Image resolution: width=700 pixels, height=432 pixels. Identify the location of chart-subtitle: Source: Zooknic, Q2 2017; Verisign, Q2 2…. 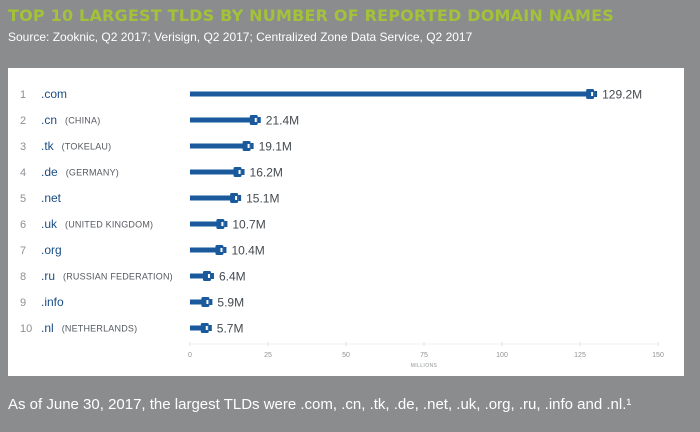
(240, 37).